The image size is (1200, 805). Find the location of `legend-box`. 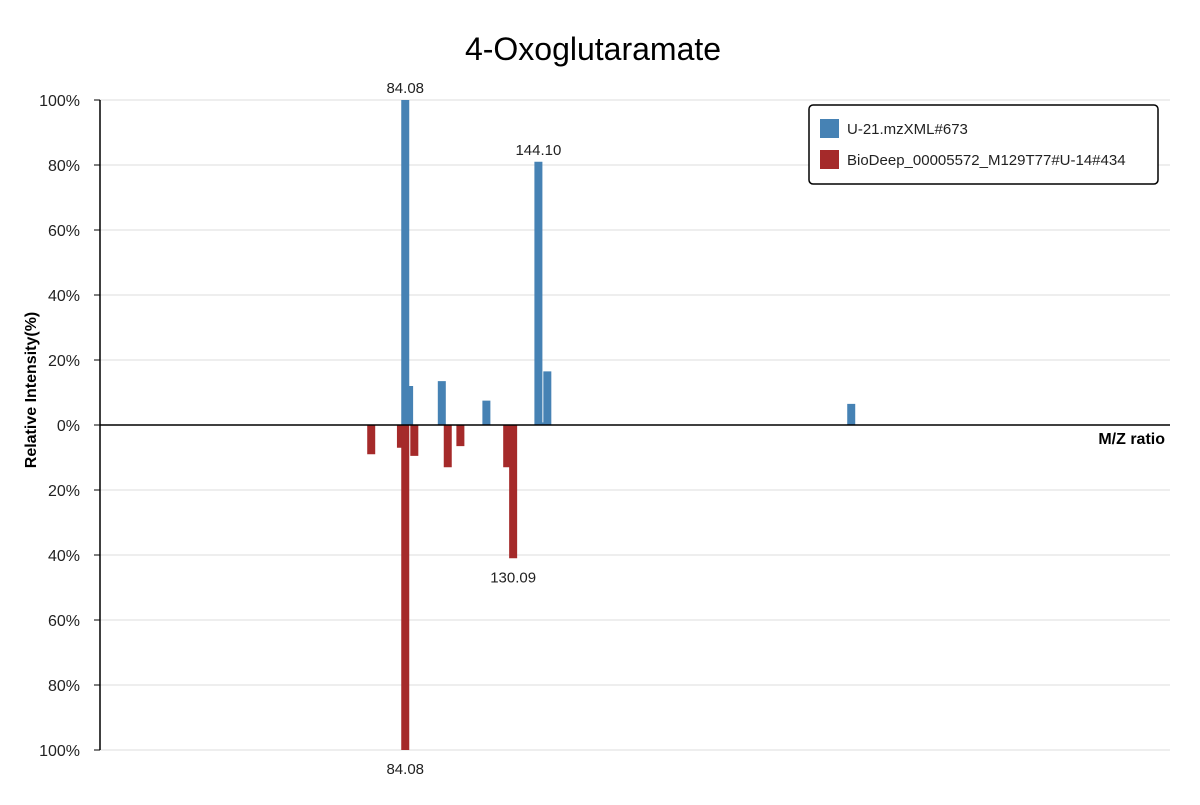

legend-box is located at coordinates (983, 144).